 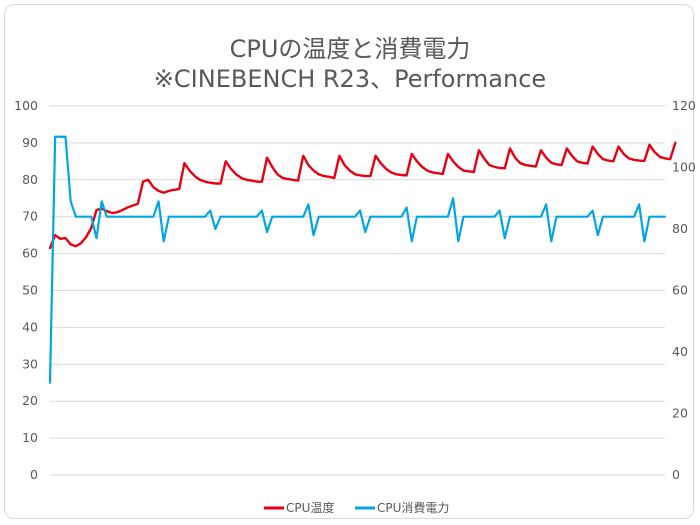 What do you see at coordinates (680, 290) in the screenshot?
I see `right-tick-label: 60` at bounding box center [680, 290].